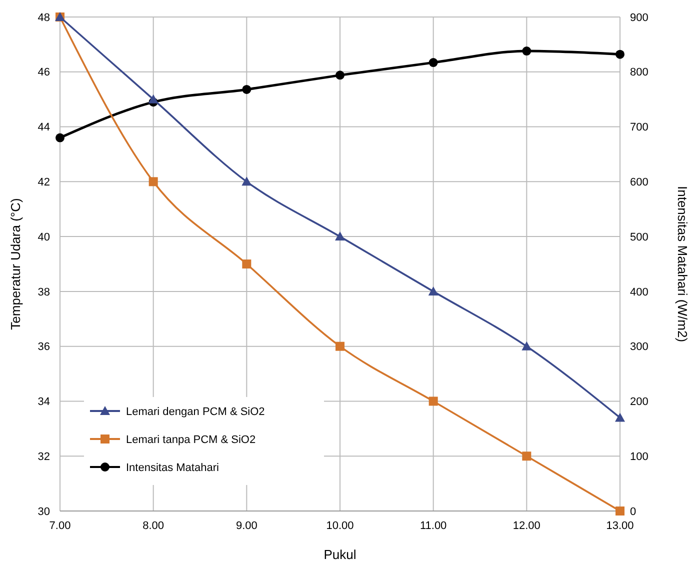 This screenshot has width=700, height=571. What do you see at coordinates (44, 18) in the screenshot?
I see `y-tick-label: 48` at bounding box center [44, 18].